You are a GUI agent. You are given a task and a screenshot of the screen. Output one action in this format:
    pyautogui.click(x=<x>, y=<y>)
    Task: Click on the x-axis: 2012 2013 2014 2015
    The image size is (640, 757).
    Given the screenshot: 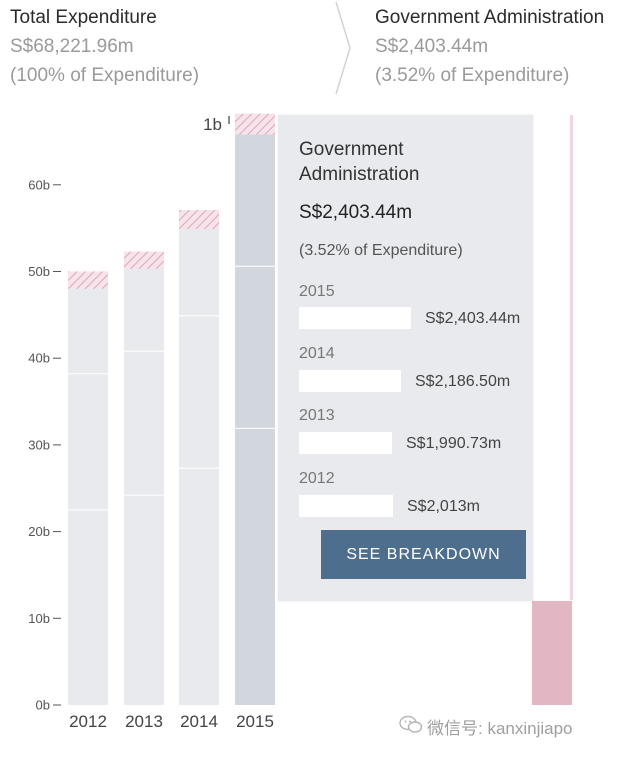 What is the action you would take?
    pyautogui.click(x=171, y=721)
    